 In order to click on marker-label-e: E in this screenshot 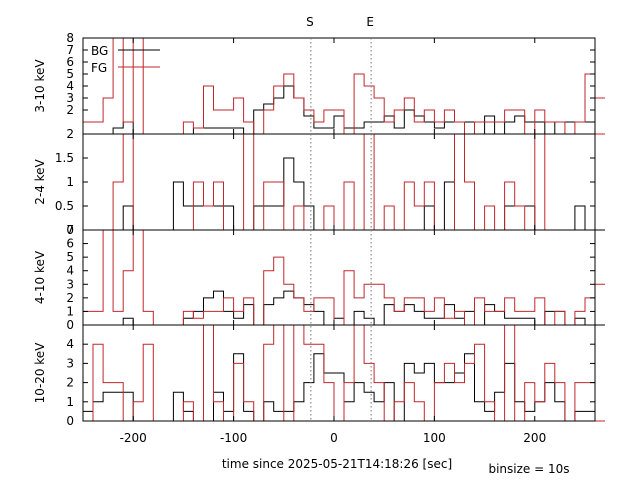, I will do `click(370, 22)`.